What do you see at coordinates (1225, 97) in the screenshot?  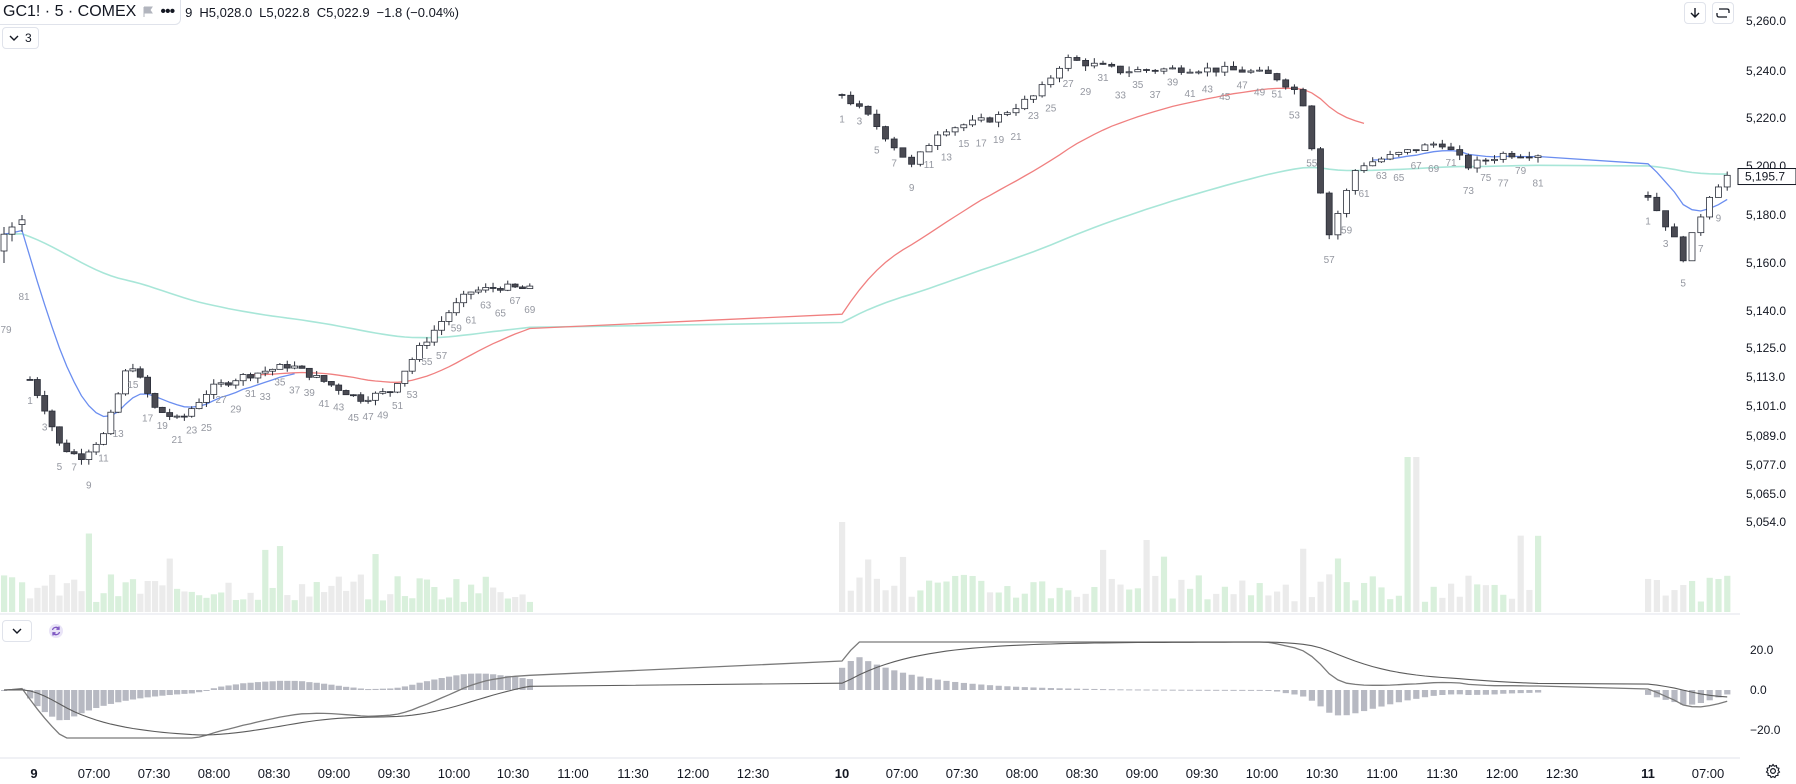 I see `bar-number-label: 45` at bounding box center [1225, 97].